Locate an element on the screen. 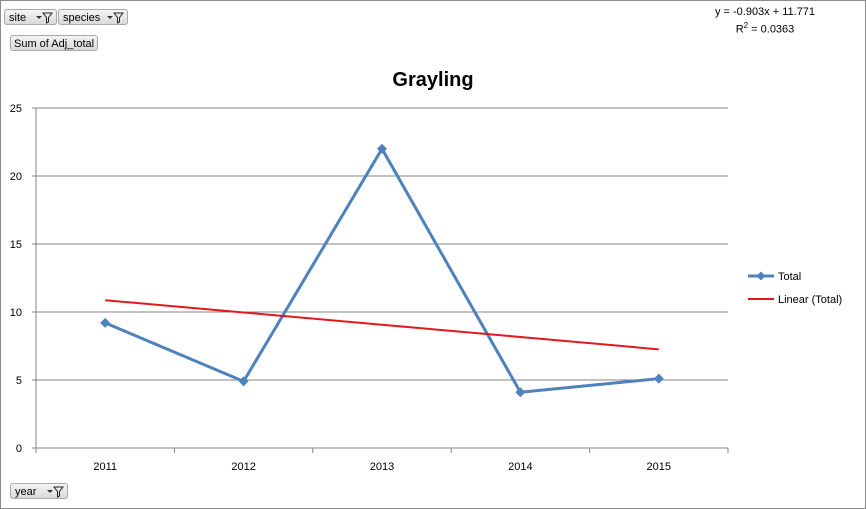 Image resolution: width=866 pixels, height=509 pixels. site-filter-label: site is located at coordinates (18, 18).